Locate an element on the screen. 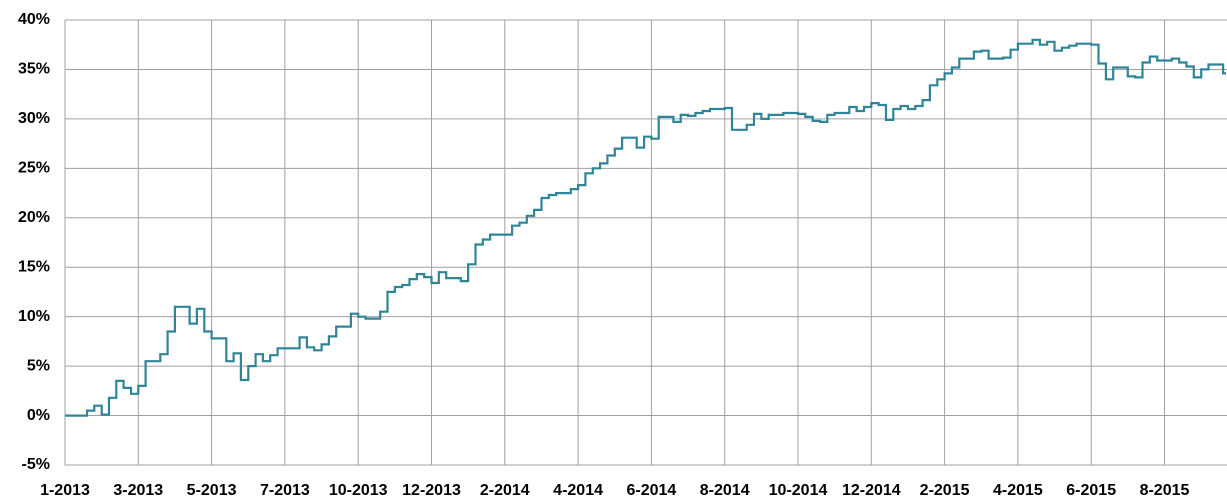 The image size is (1227, 502). x-tick-label: 7-2013 is located at coordinates (285, 490).